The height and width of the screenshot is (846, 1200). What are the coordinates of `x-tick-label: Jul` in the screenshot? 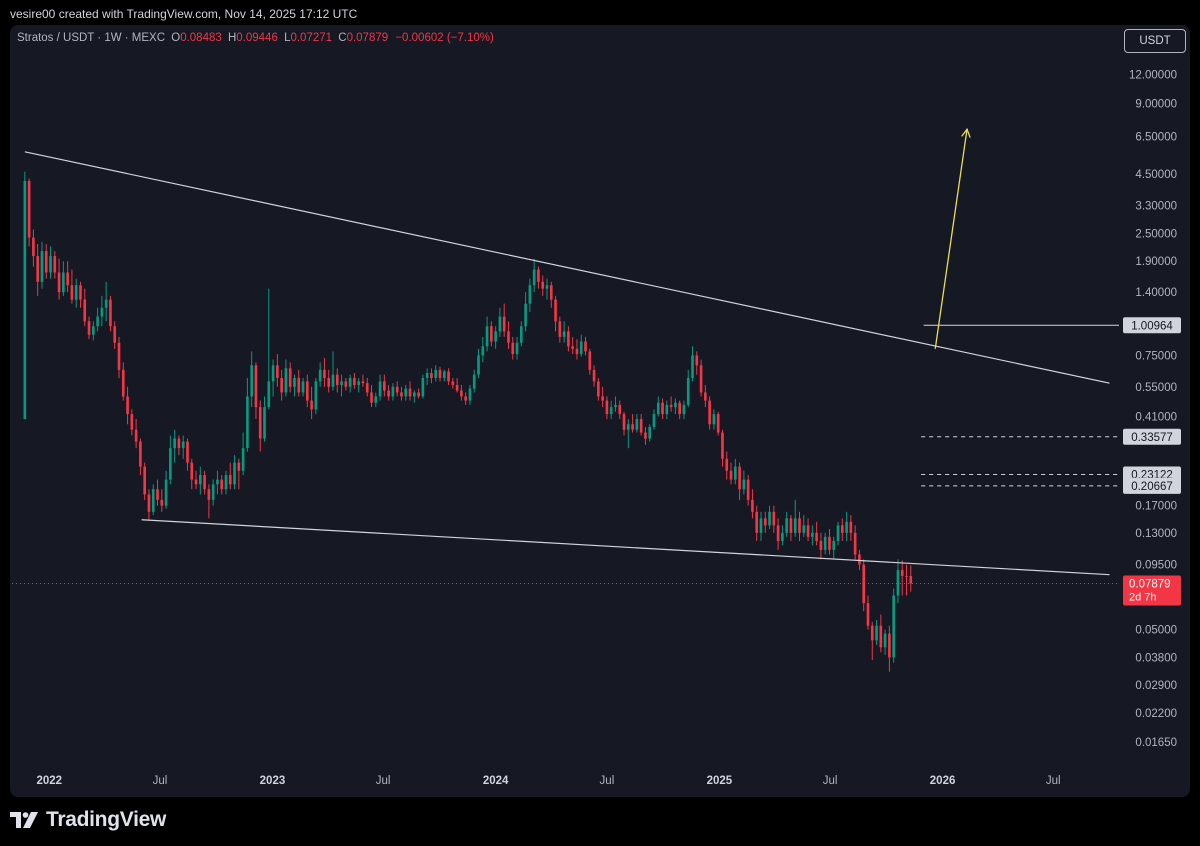 It's located at (1053, 781).